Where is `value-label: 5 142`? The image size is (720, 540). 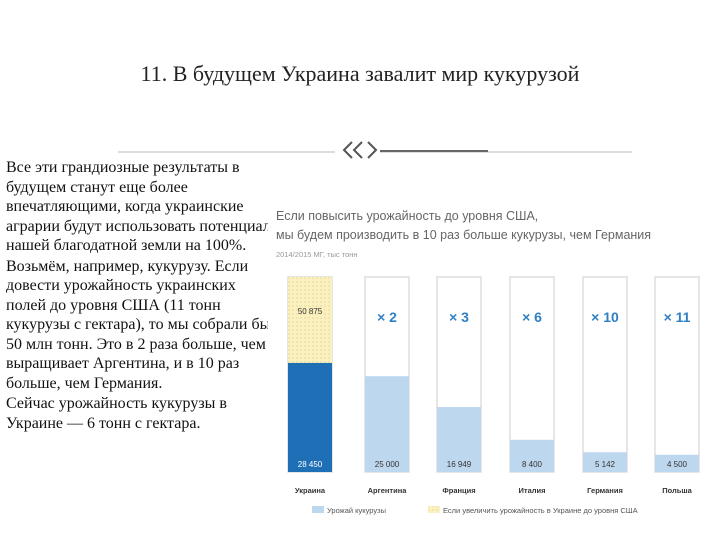 value-label: 5 142 is located at coordinates (605, 464).